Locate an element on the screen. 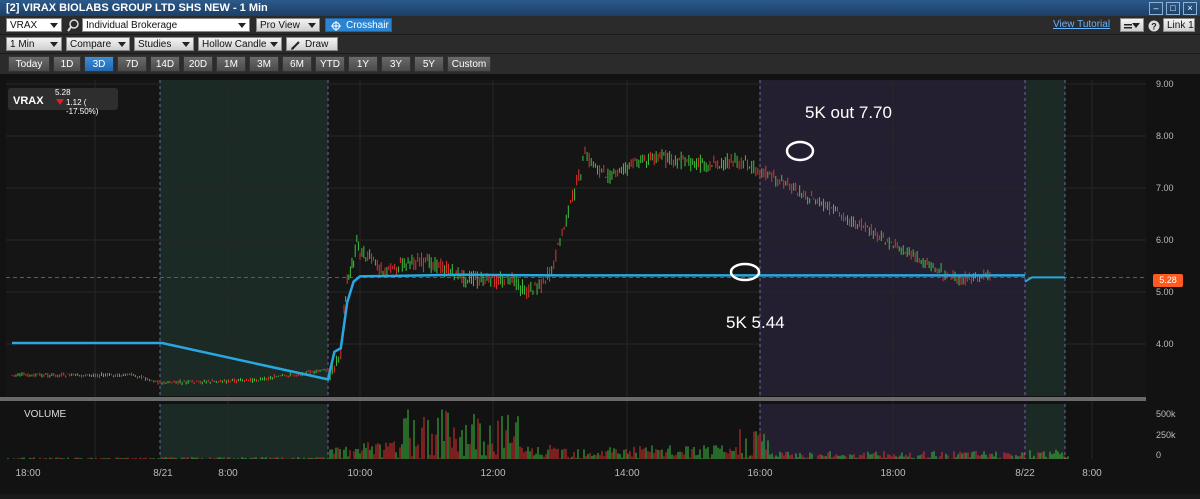 The height and width of the screenshot is (499, 1200). help-icon: ? is located at coordinates (1154, 25).